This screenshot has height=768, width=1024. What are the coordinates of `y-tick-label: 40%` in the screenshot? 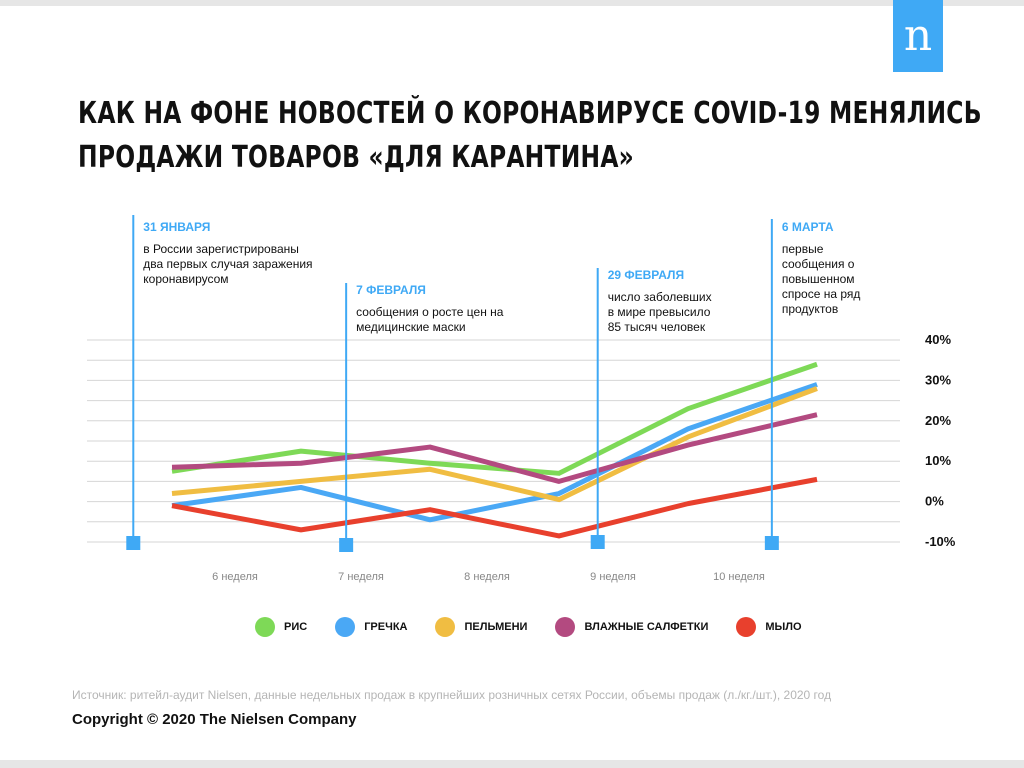 It's located at (938, 339).